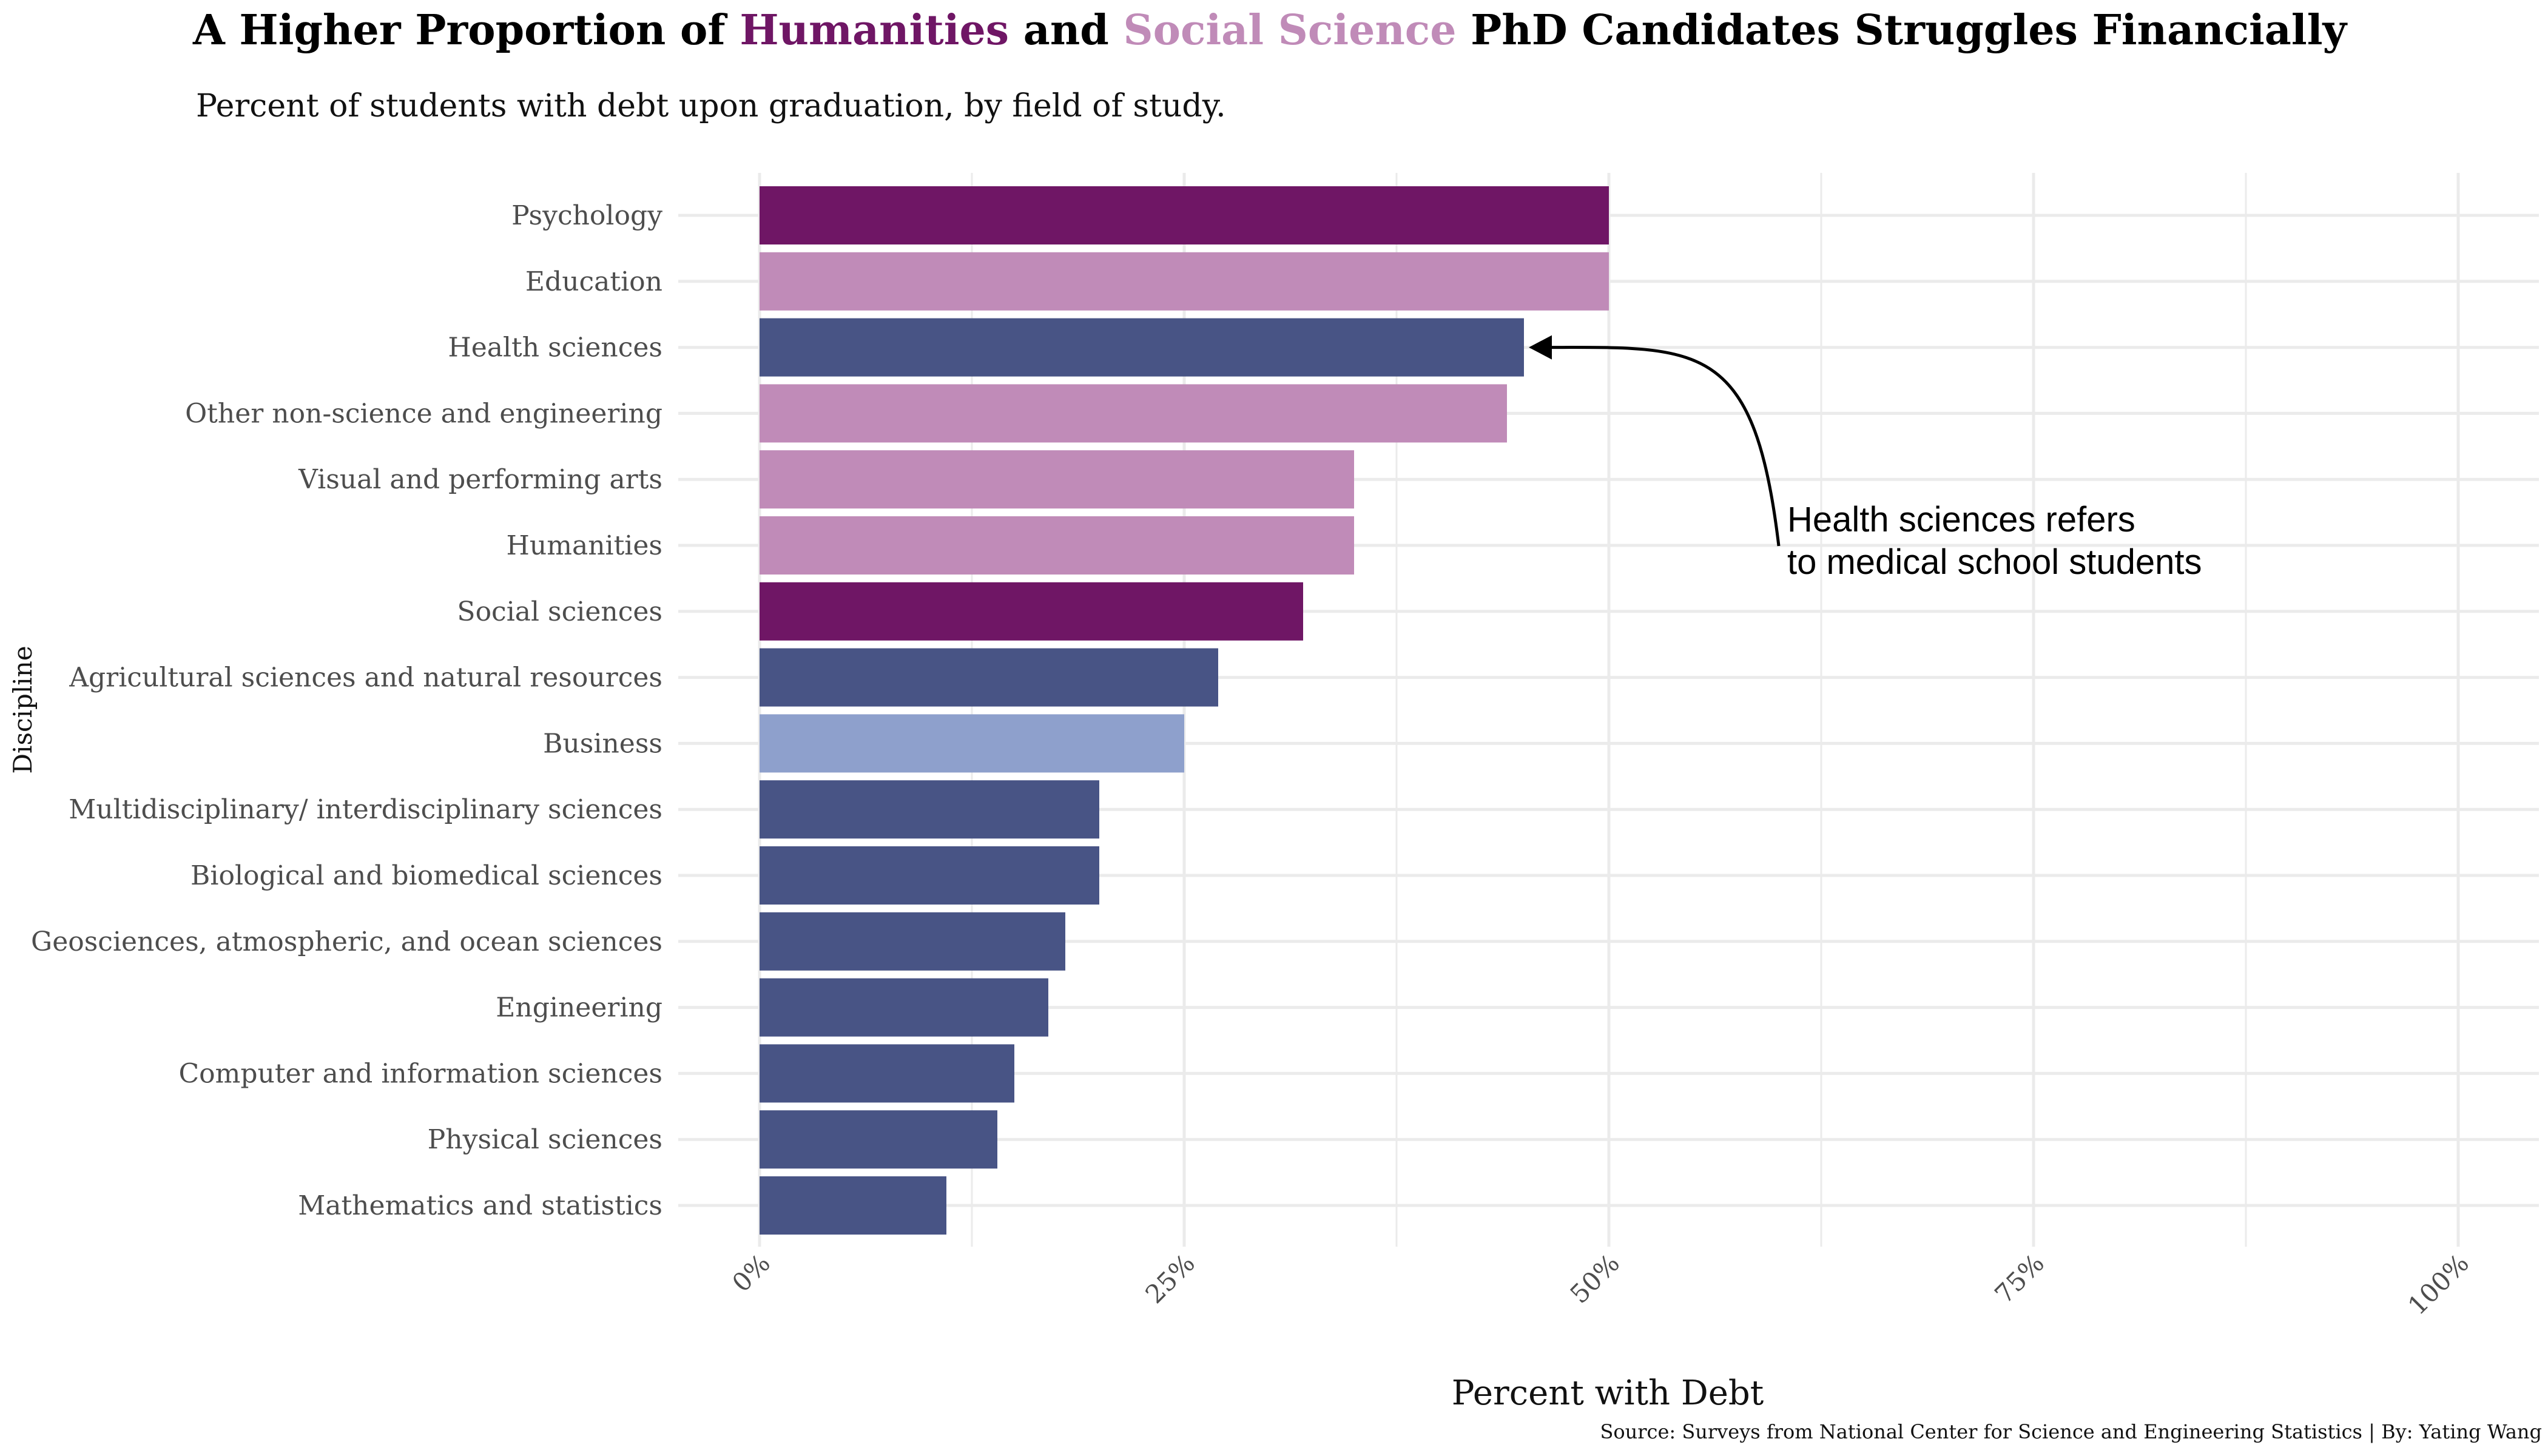 Image resolution: width=2548 pixels, height=1456 pixels. What do you see at coordinates (480, 1205) in the screenshot?
I see `y-tick-label: Mathematics and statistics` at bounding box center [480, 1205].